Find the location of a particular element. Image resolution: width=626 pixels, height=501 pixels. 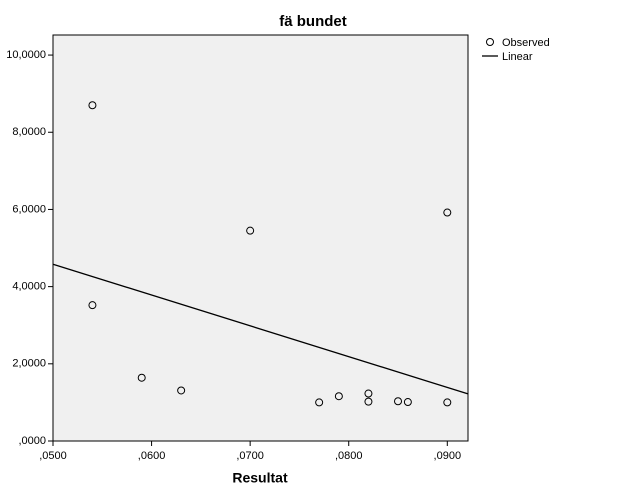

y-tick-label: ,0000 is located at coordinates (32, 441).